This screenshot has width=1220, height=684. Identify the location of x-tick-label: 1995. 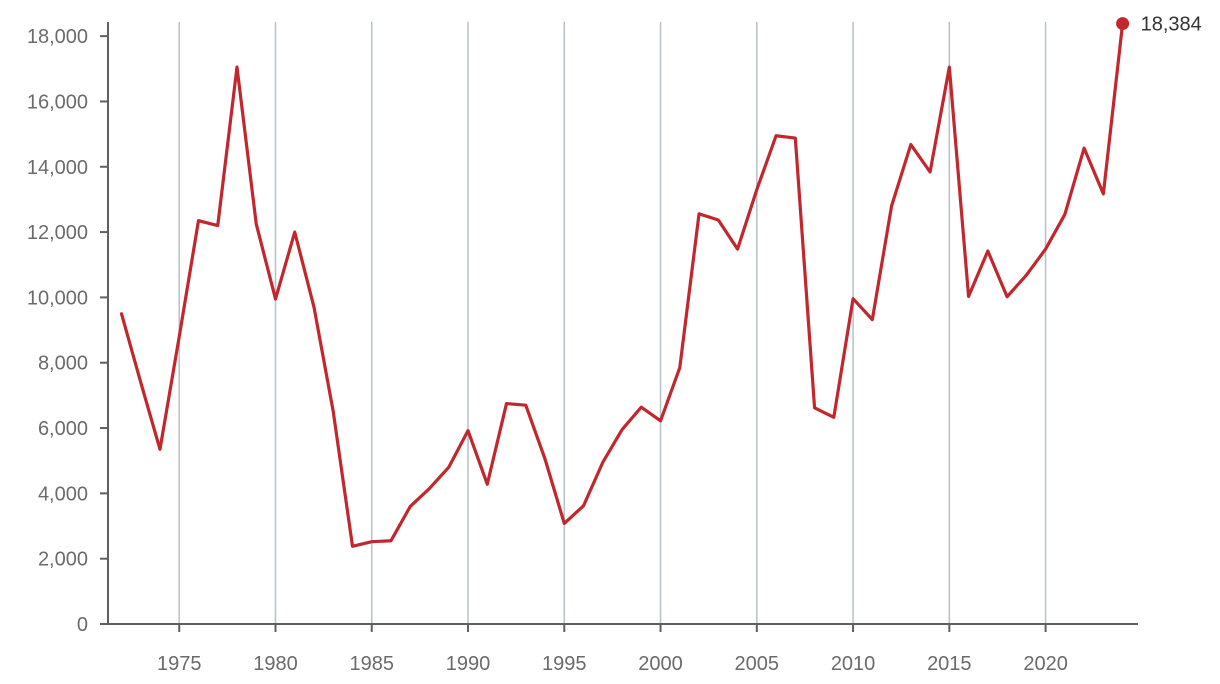
(564, 664).